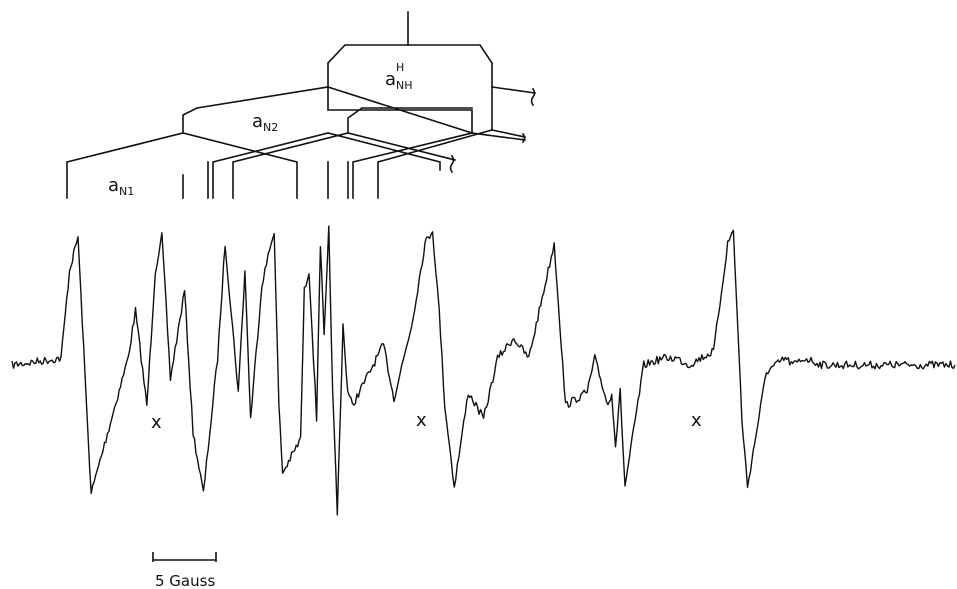 The height and width of the screenshot is (589, 957). I want to click on tree-level-n1-right-c, so click(435, 164).